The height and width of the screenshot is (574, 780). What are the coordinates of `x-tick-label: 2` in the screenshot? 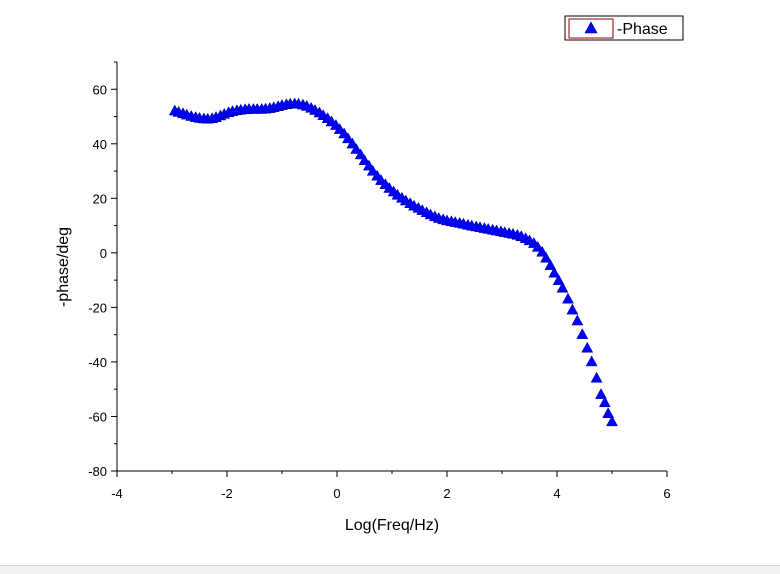 It's located at (446, 493).